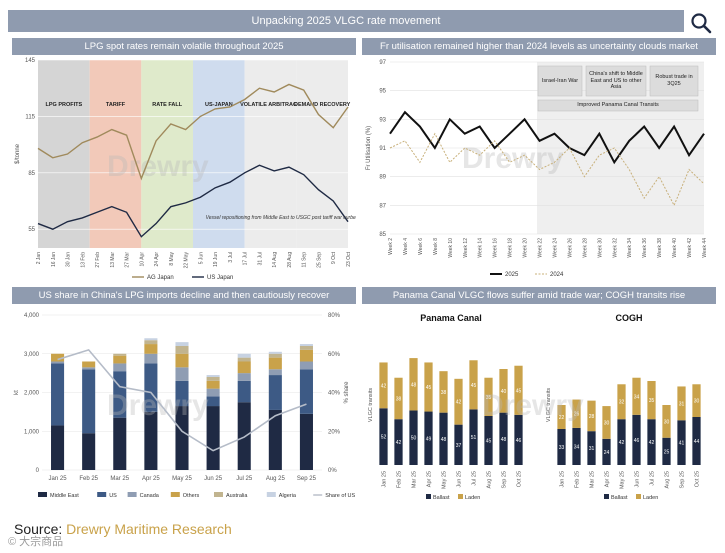 The height and width of the screenshot is (553, 725). I want to click on x-tick-label: 27 Feb, so click(98, 260).